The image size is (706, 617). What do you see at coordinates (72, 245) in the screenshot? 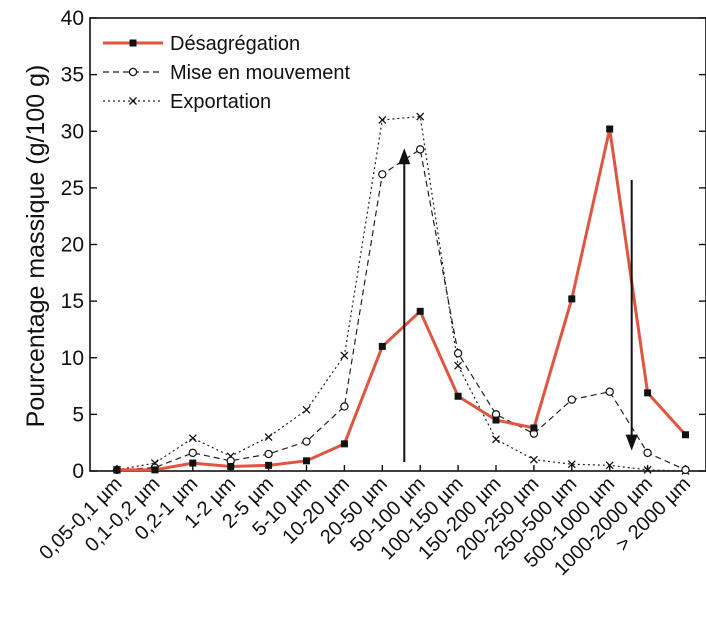
I see `y-tick-label: 20` at bounding box center [72, 245].